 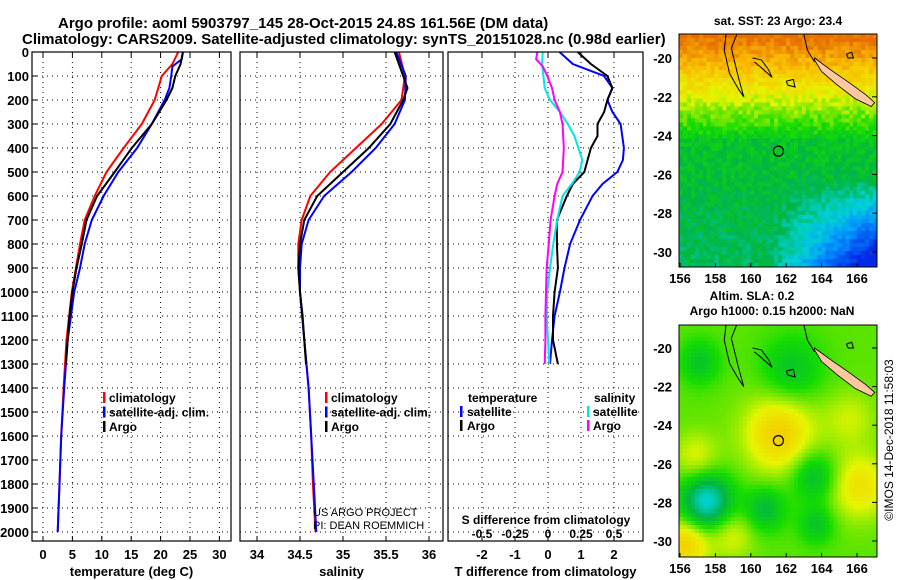 I want to click on x2-tick-label: 0.5, so click(x=614, y=534).